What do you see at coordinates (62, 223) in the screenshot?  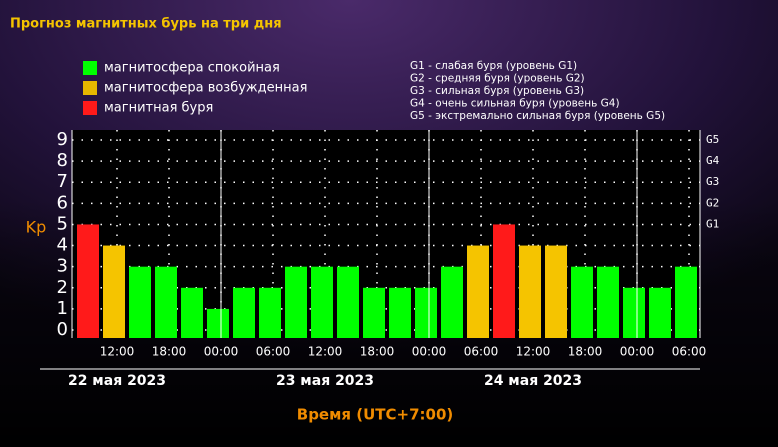 I see `y-tick-label: 5` at bounding box center [62, 223].